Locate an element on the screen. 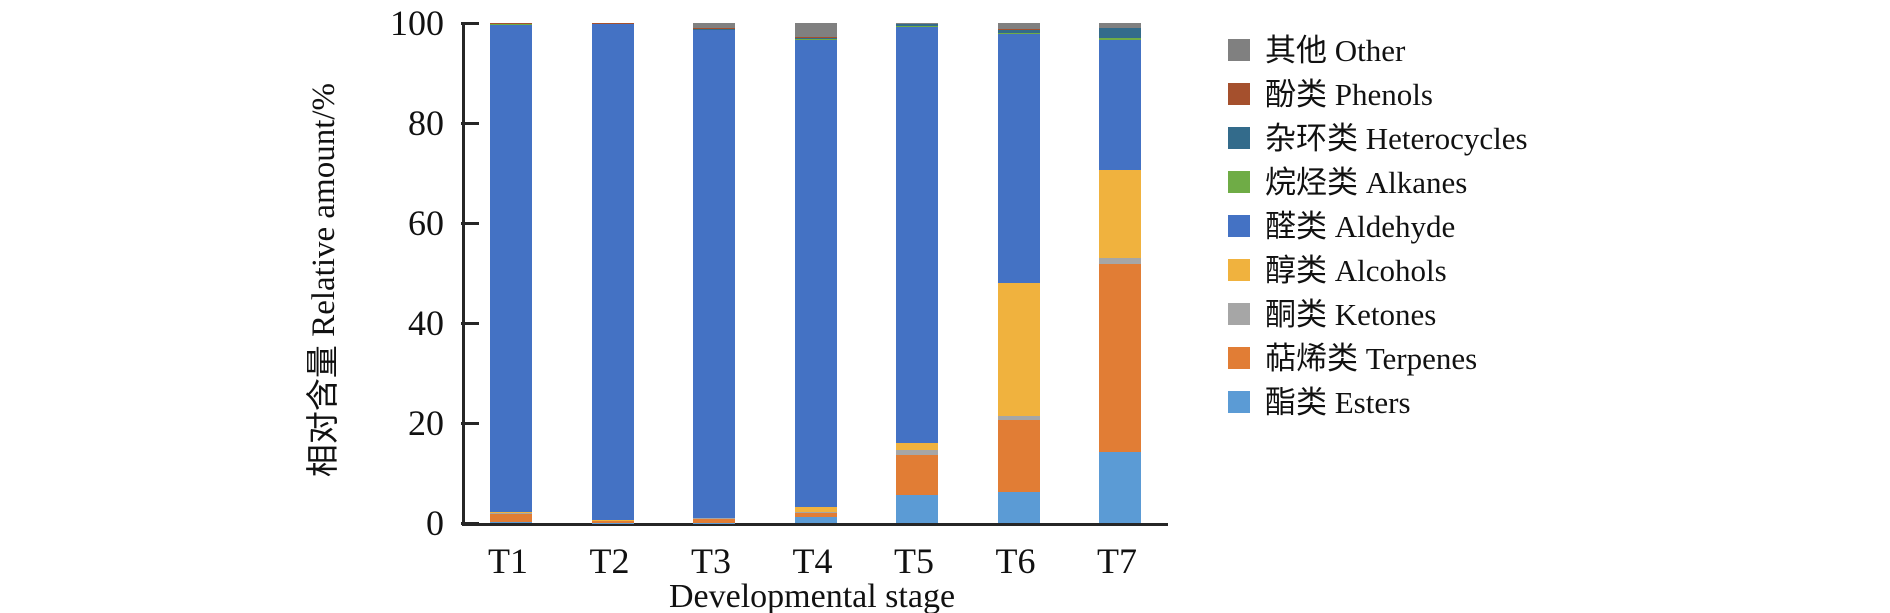 This screenshot has height=613, width=1890. y-tick-label: 80 is located at coordinates (426, 123).